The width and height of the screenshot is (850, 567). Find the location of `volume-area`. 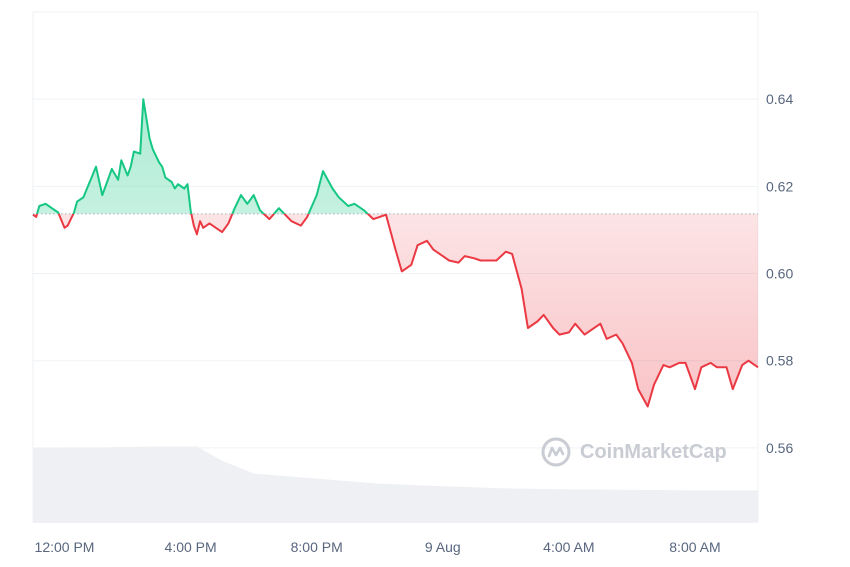

volume-area is located at coordinates (395, 484).